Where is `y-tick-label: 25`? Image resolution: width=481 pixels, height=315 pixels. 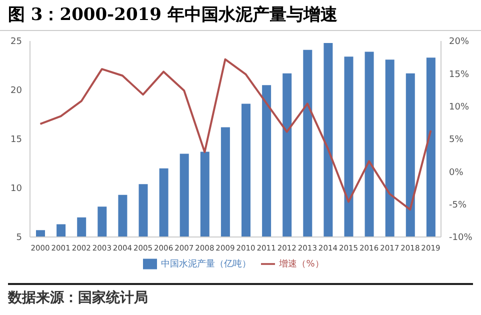 y-tick-label: 25 is located at coordinates (16, 42).